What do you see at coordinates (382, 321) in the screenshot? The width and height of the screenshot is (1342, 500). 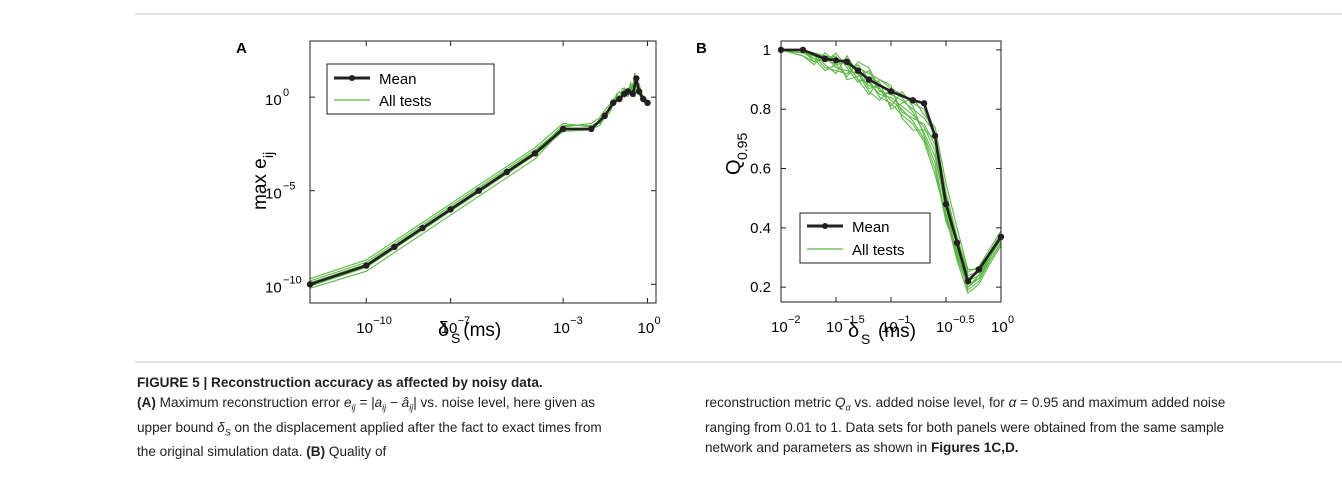 I see `panel-a-xtick-exp-0: −10` at bounding box center [382, 321].